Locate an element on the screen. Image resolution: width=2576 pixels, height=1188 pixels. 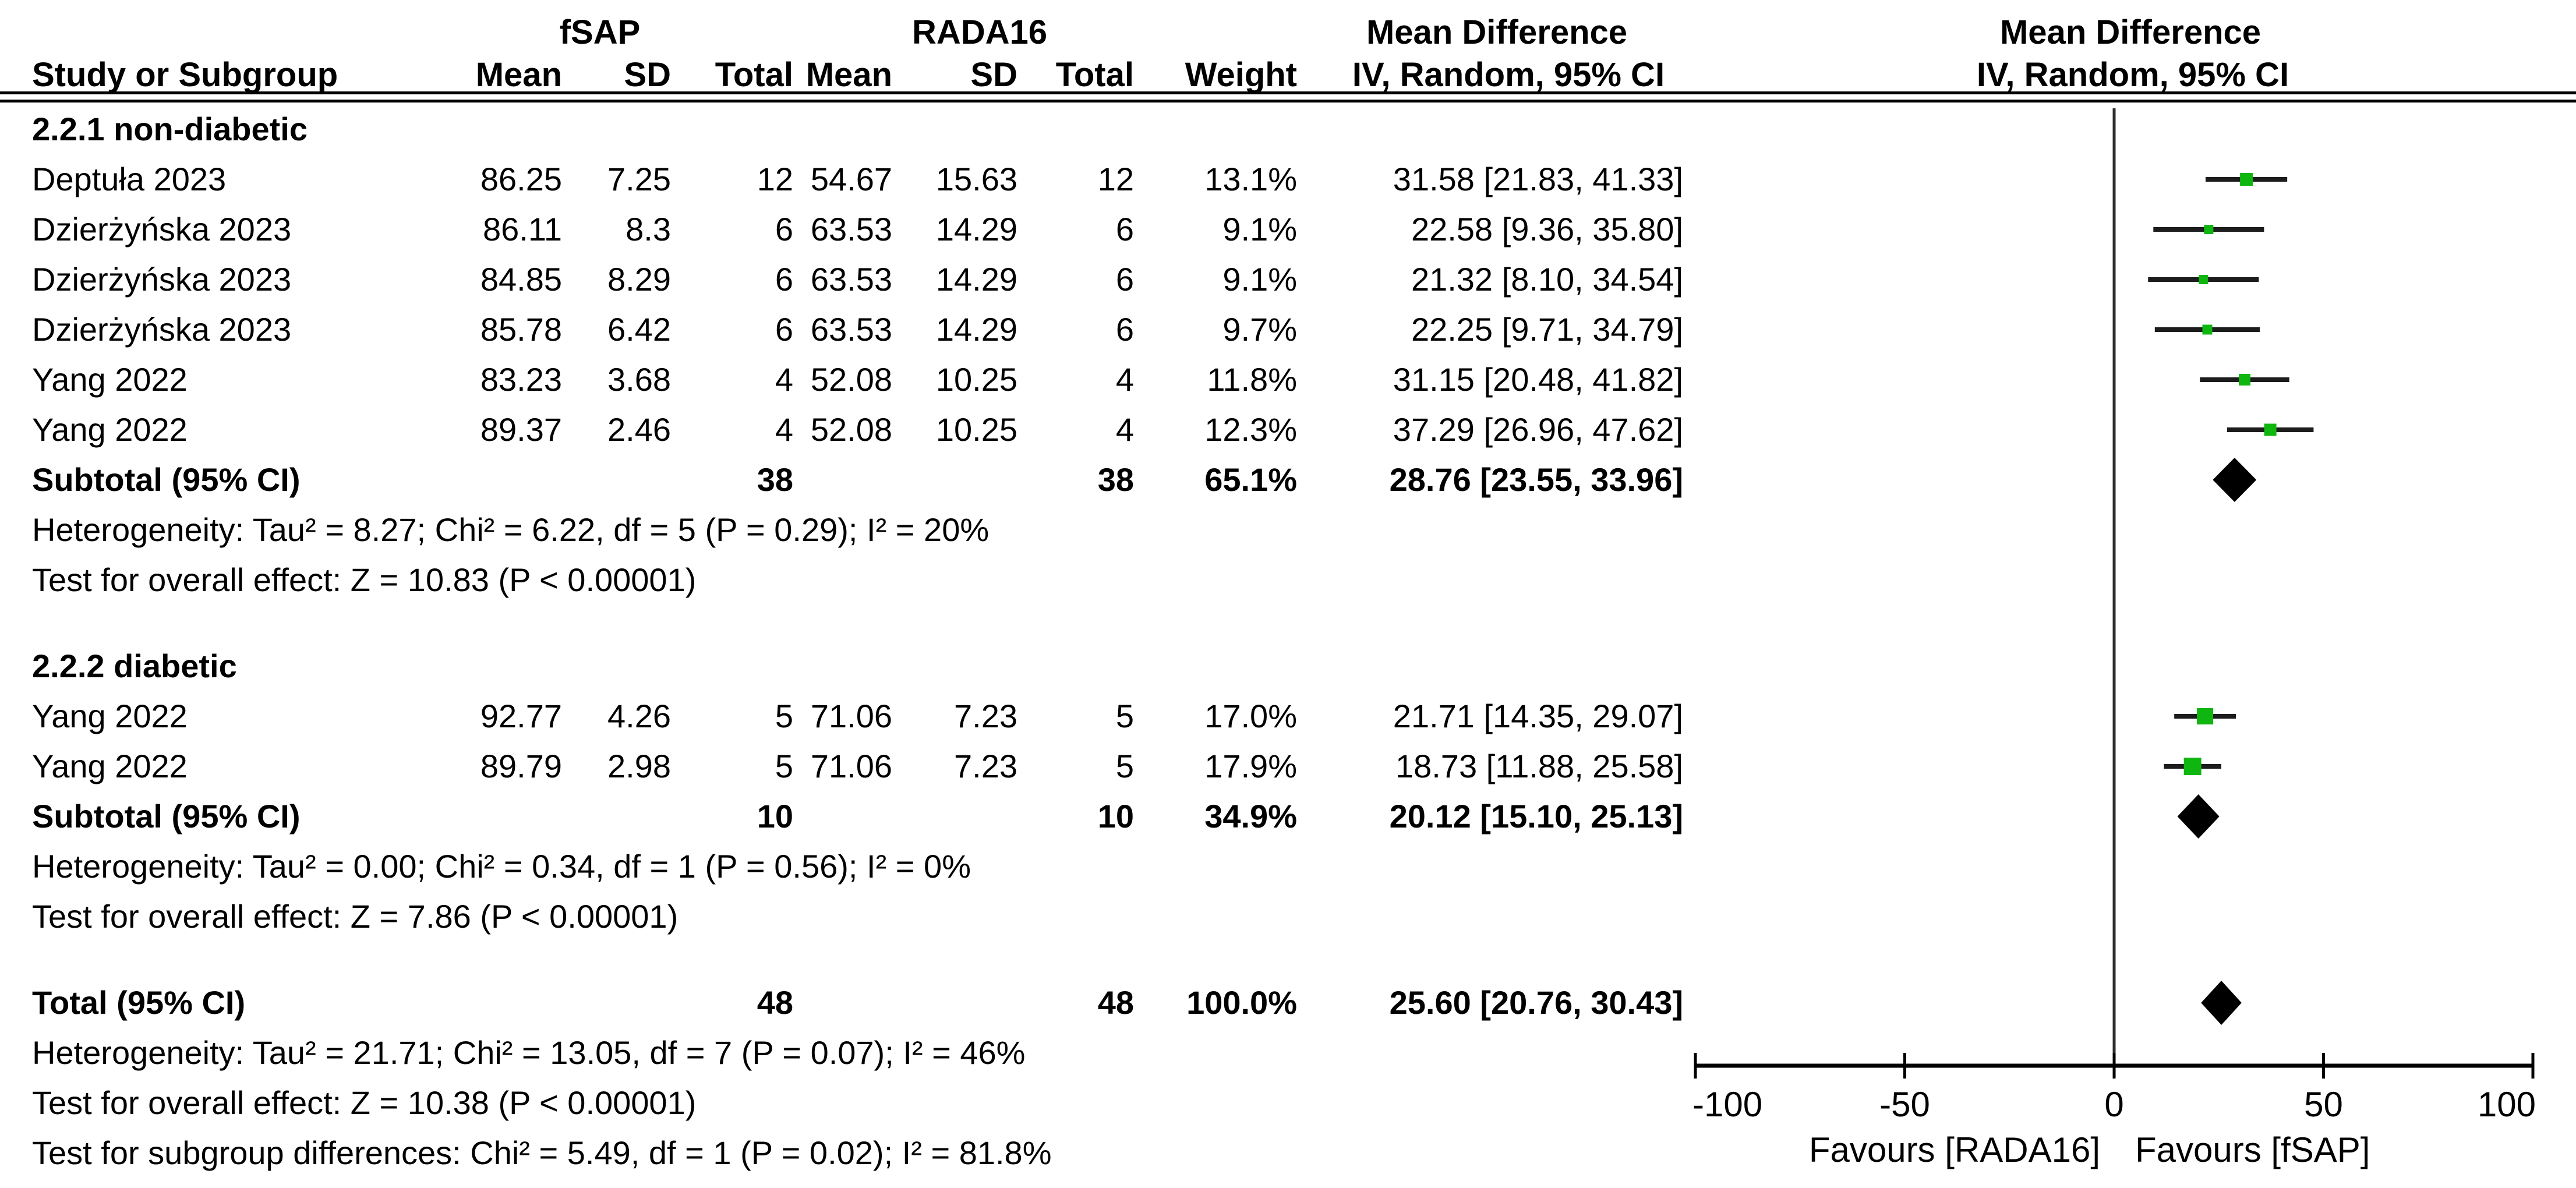
sd1-cell: 8.29 is located at coordinates (639, 279).